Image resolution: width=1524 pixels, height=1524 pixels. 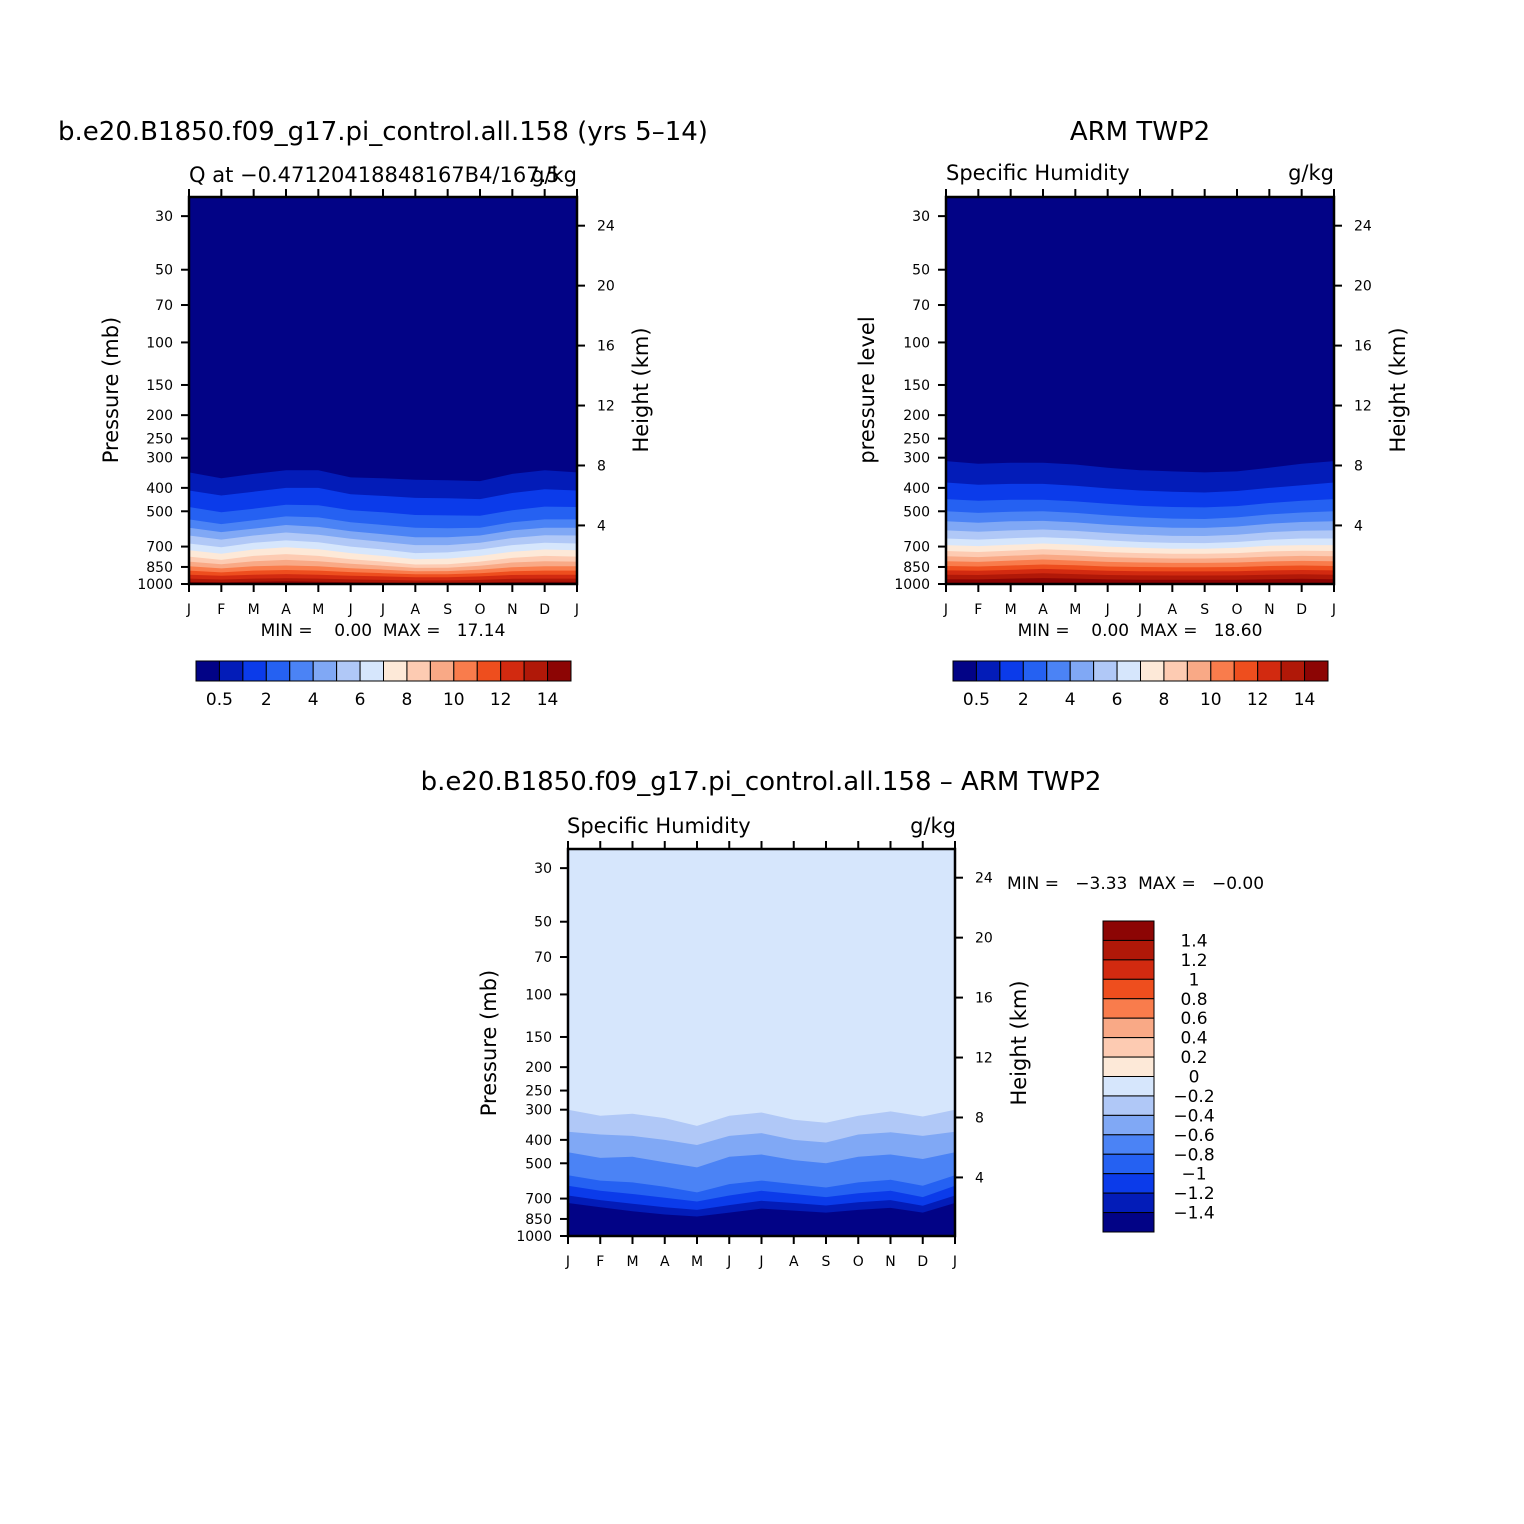 I want to click on stats-label: MIN = 0.00 MAX = 17.14, so click(x=383, y=631).